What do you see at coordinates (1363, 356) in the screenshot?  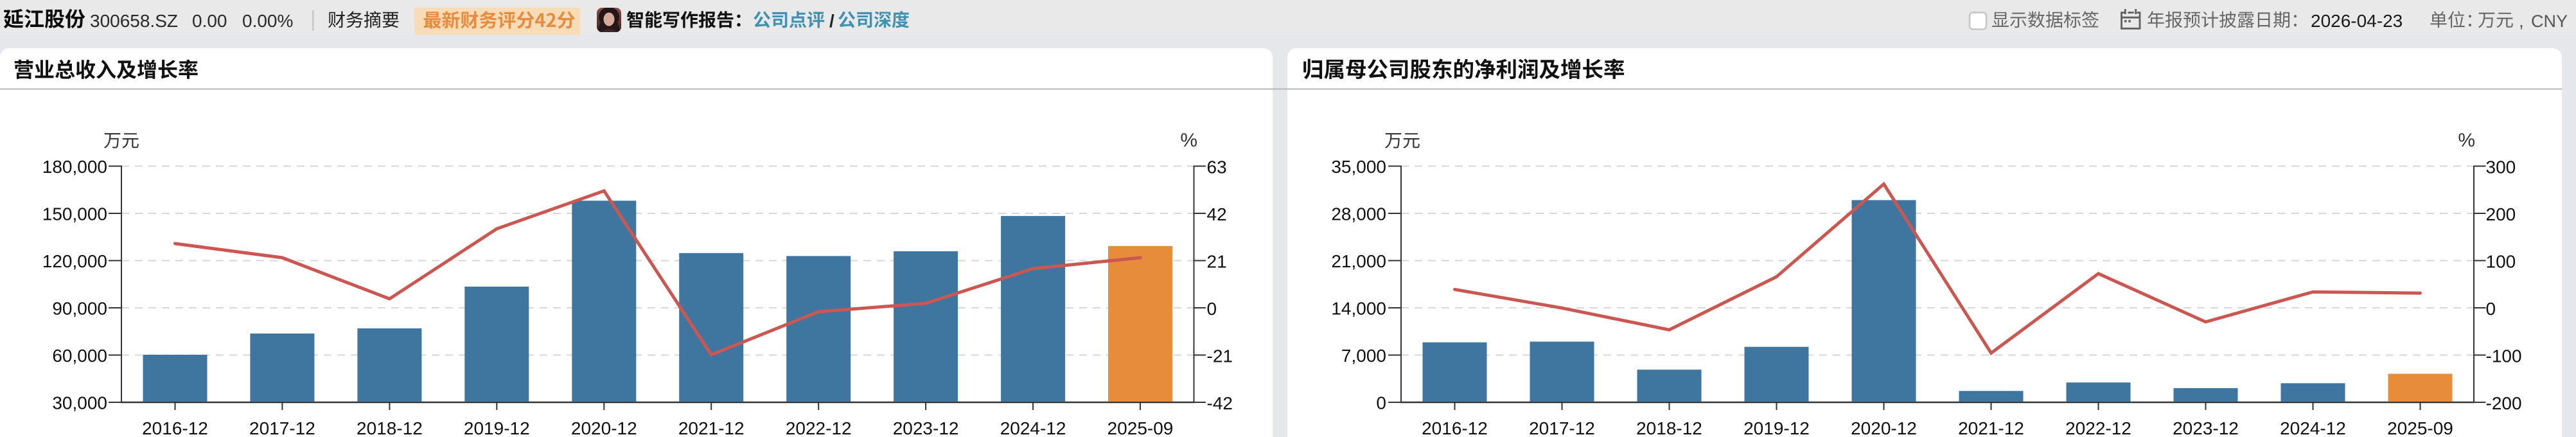 I see `svg-text: 7,000` at bounding box center [1363, 356].